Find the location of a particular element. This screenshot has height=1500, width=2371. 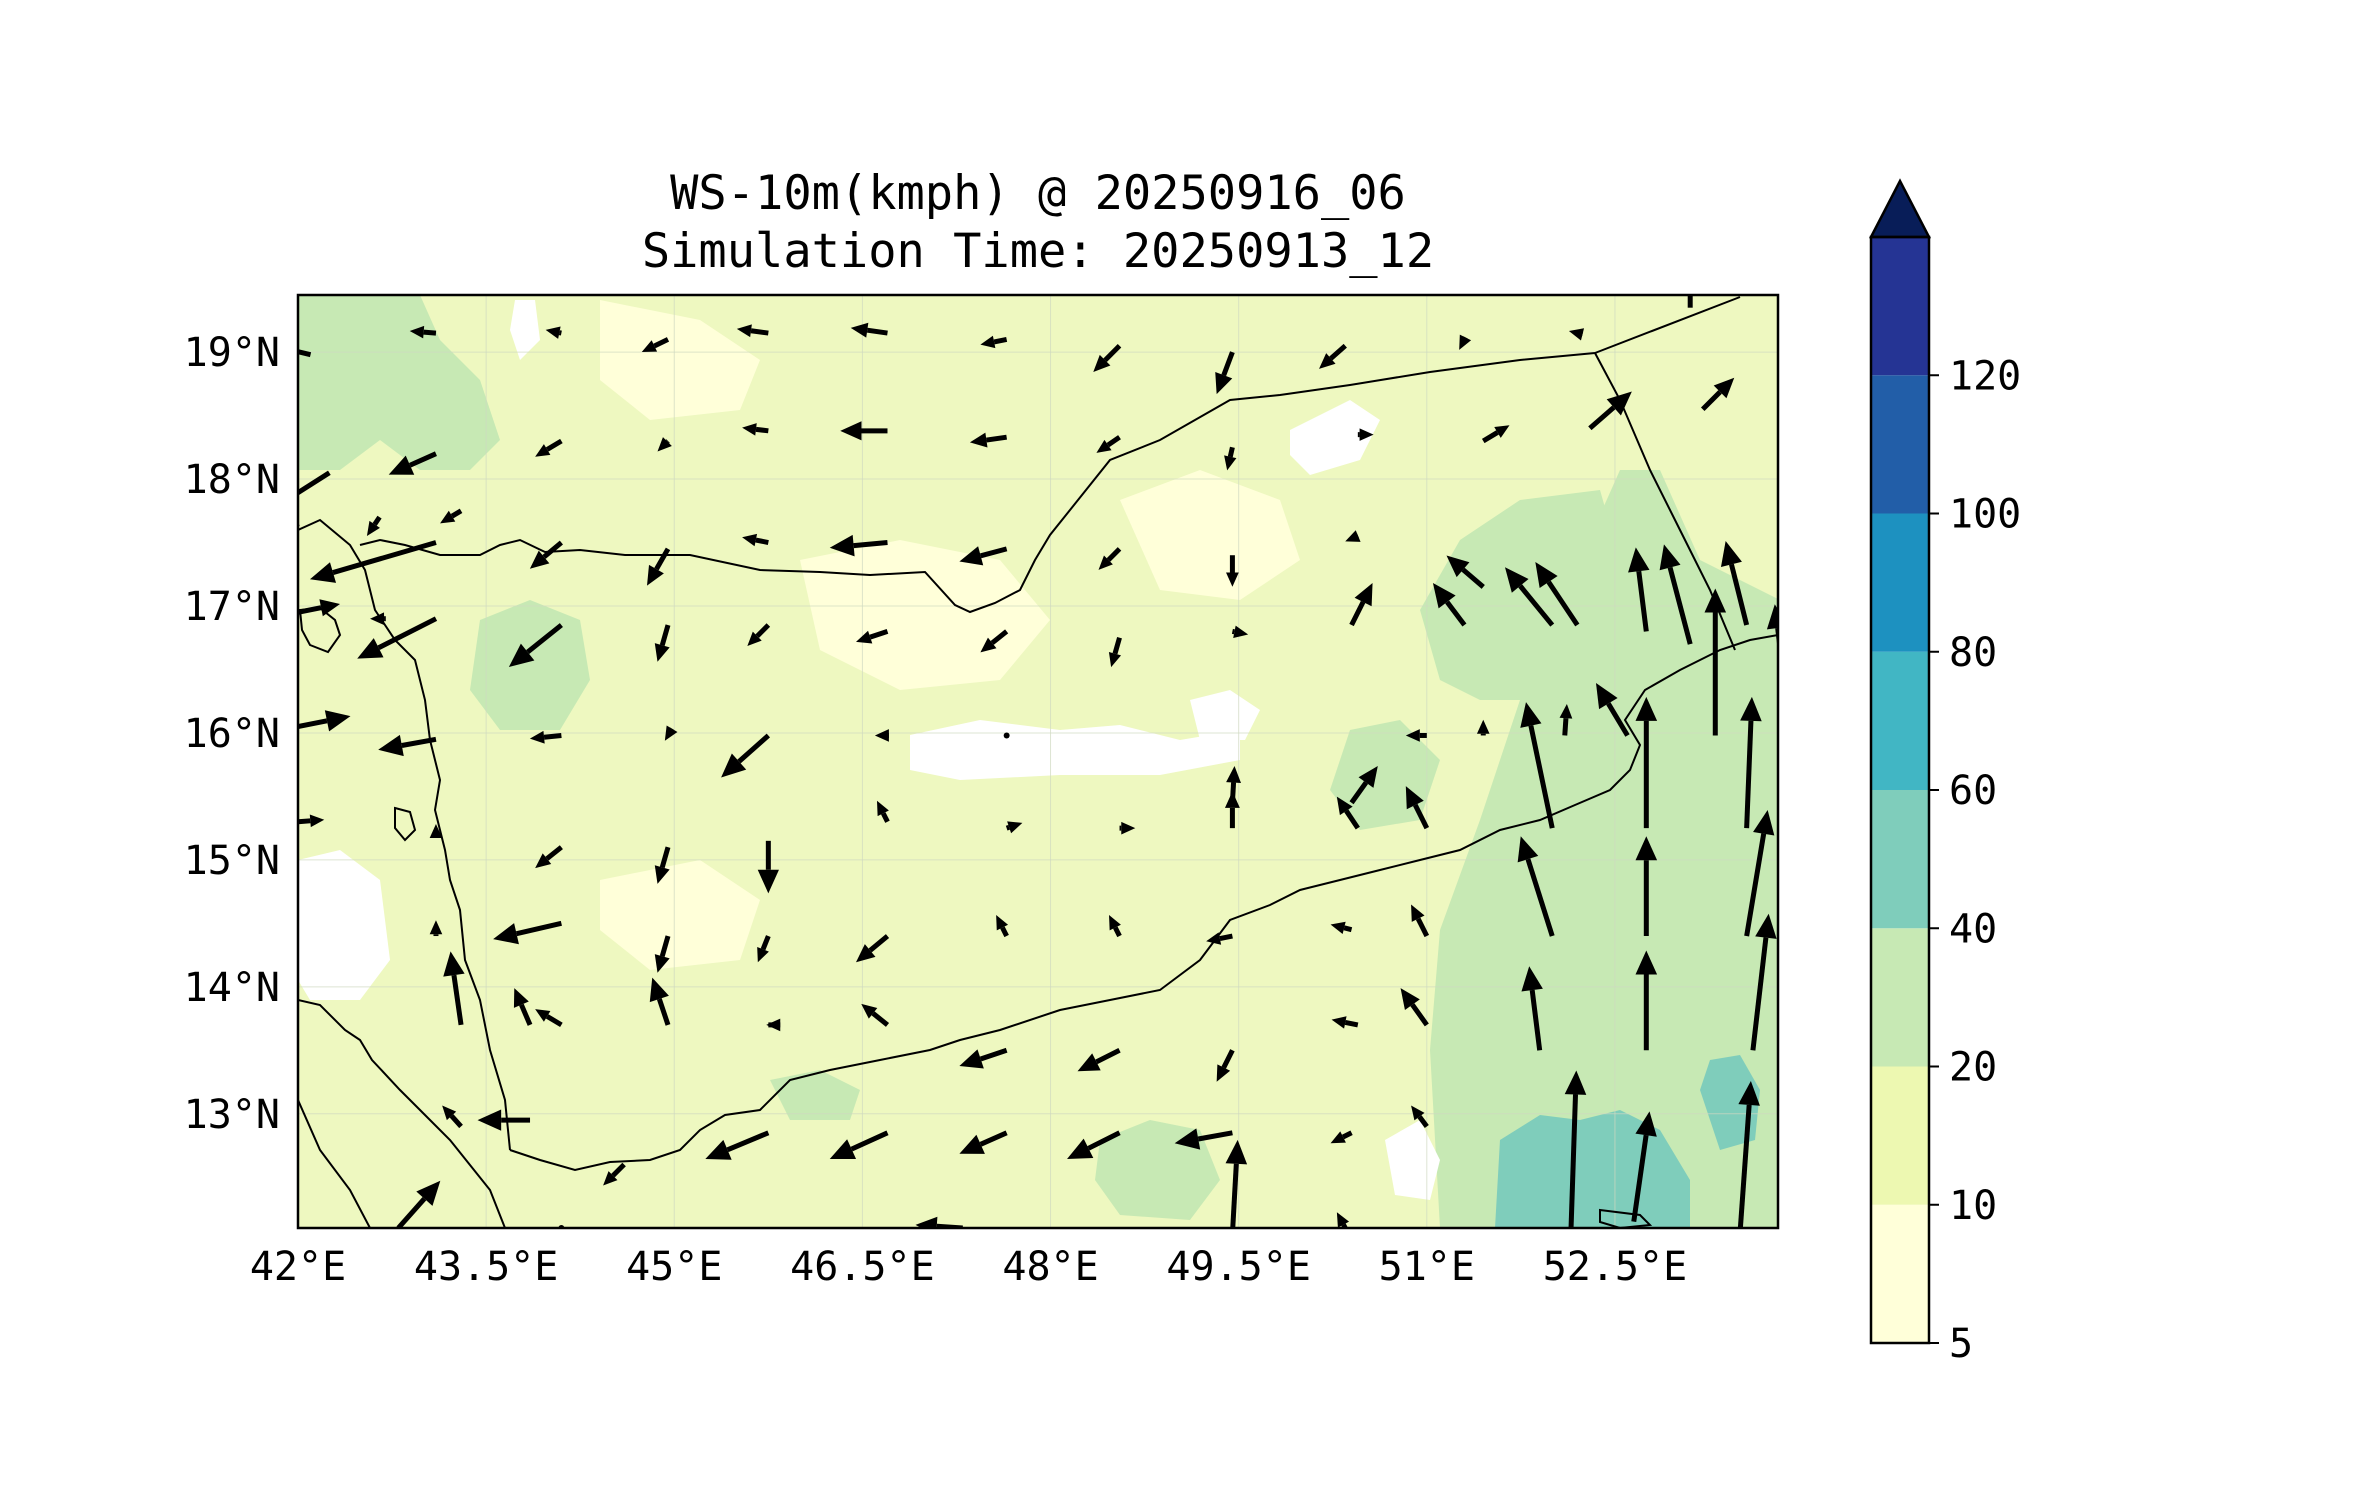

lat-tick-label: 17°N is located at coordinates (232, 607).